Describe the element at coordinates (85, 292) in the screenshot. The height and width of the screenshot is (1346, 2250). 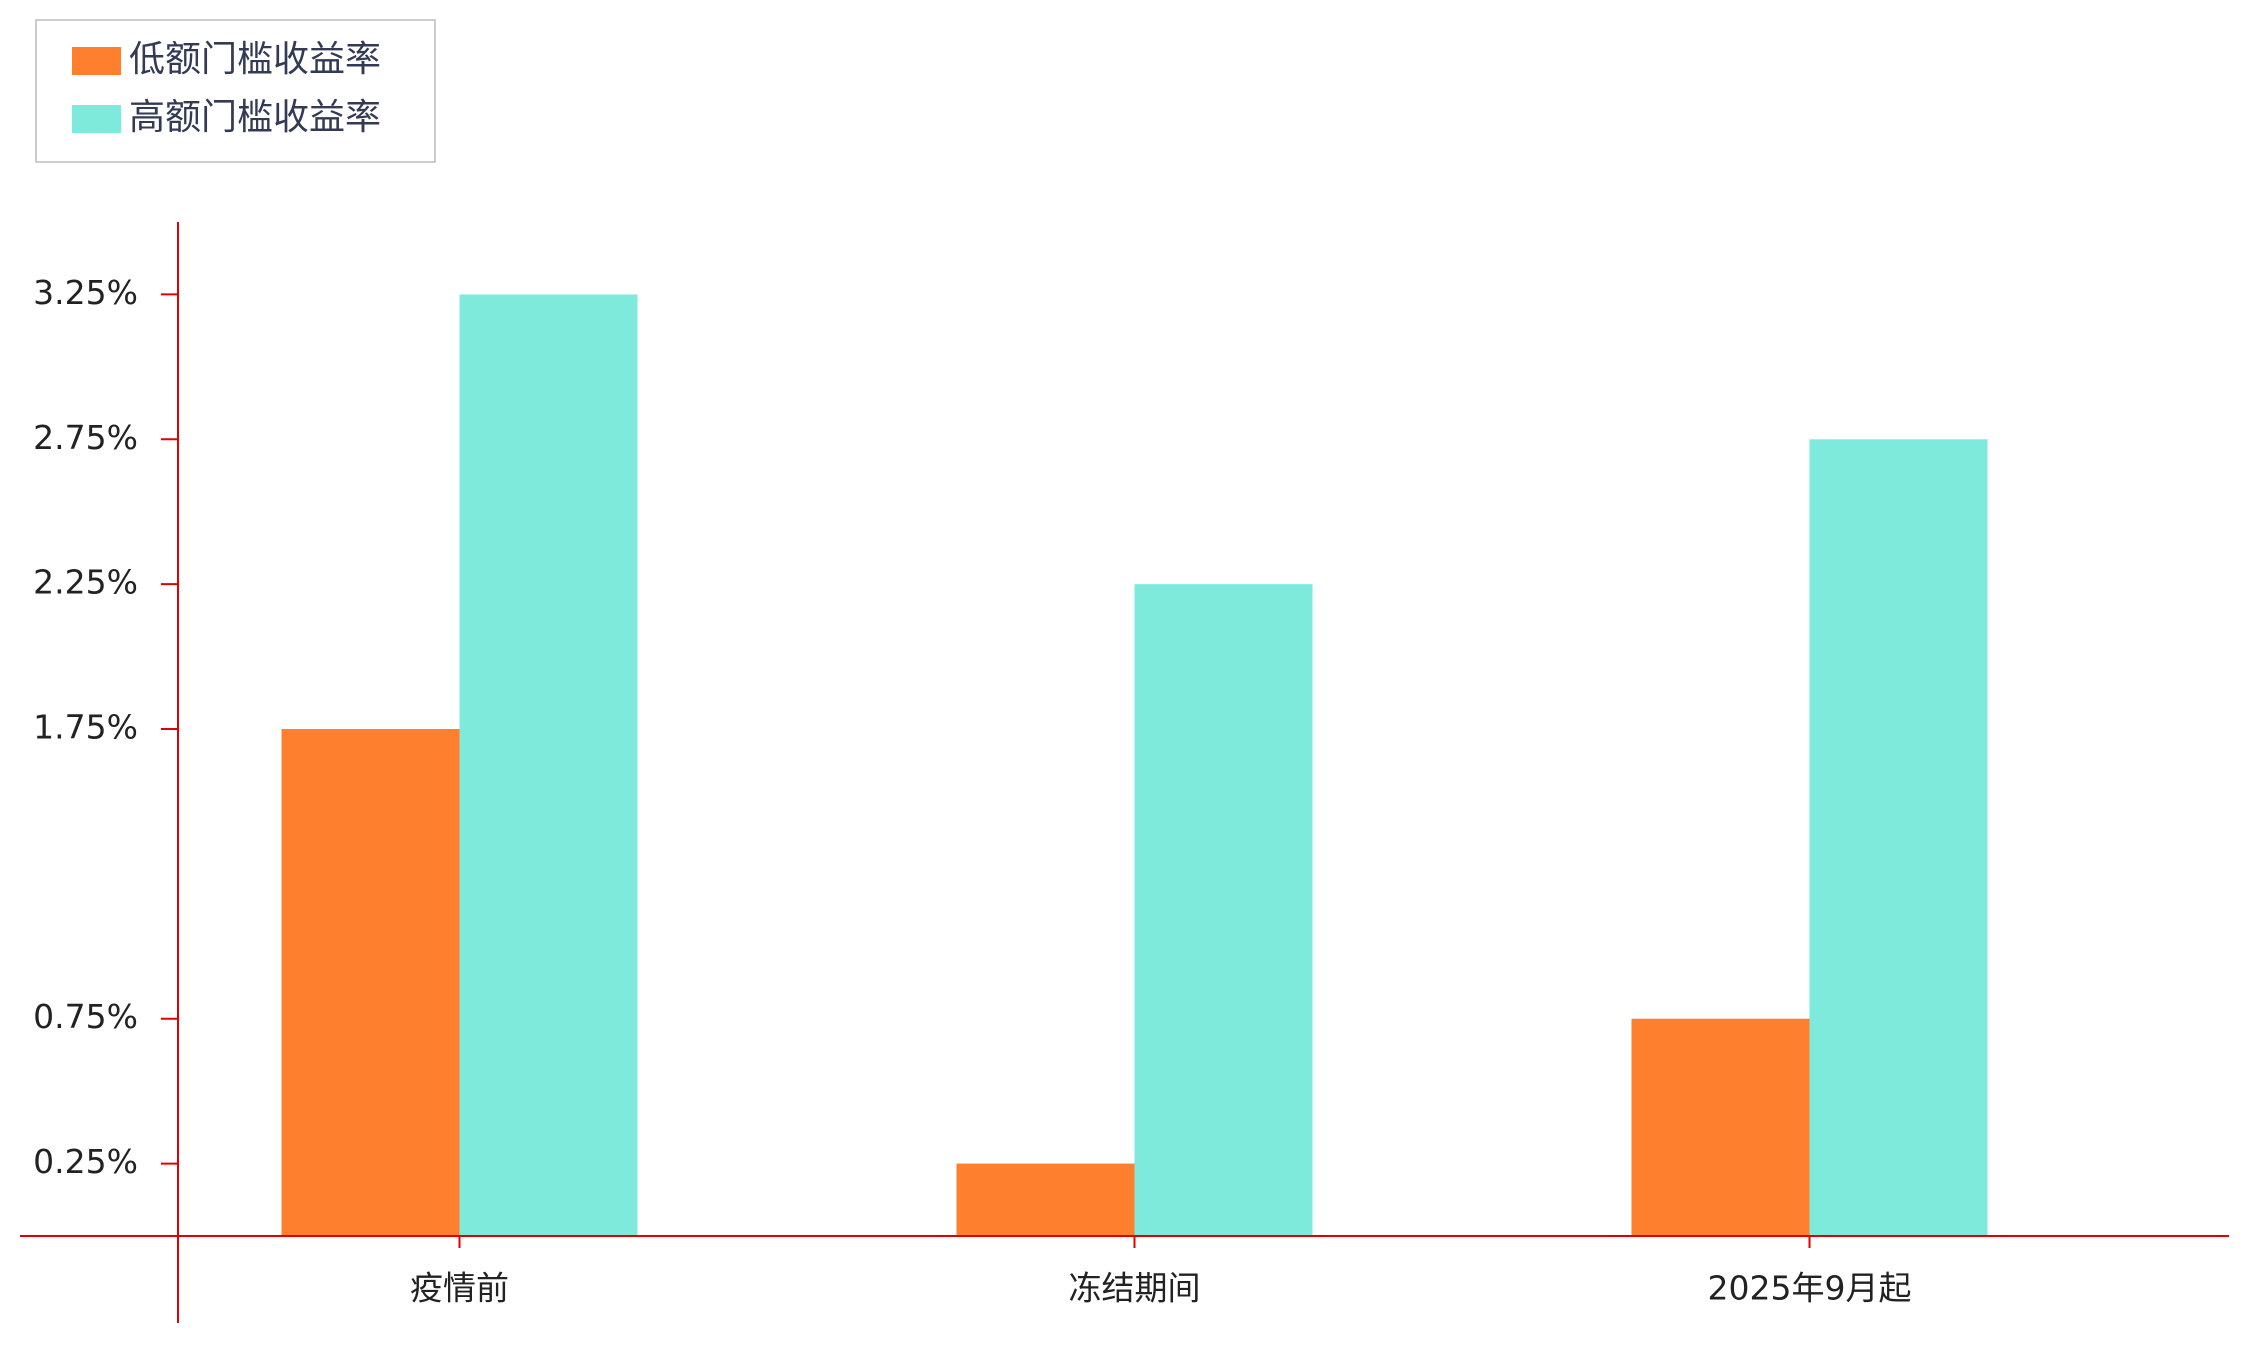
I see `y-tick-label: 3.25%` at that location.